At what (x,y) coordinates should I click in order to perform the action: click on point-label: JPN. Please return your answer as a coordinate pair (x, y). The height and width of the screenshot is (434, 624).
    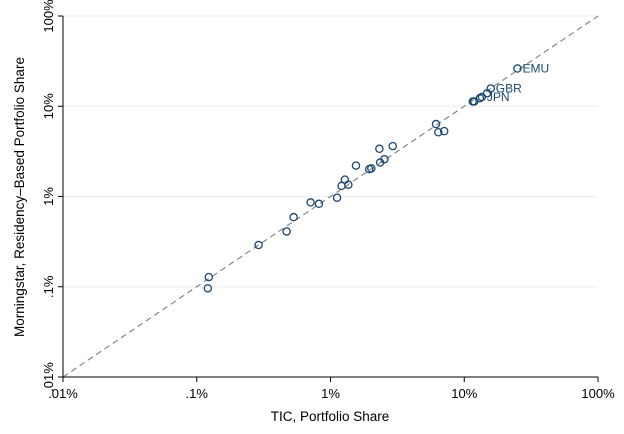
    Looking at the image, I should click on (498, 97).